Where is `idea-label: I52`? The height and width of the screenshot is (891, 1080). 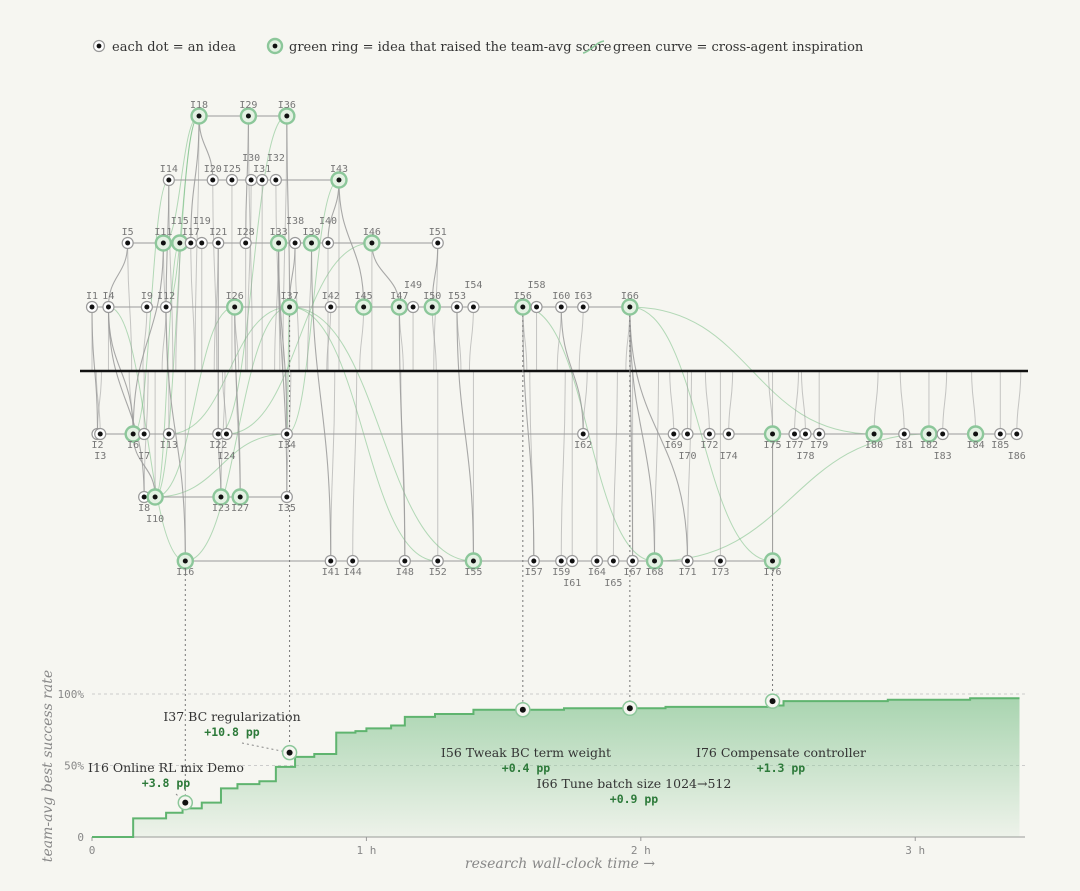
idea-label: I52 is located at coordinates (438, 572).